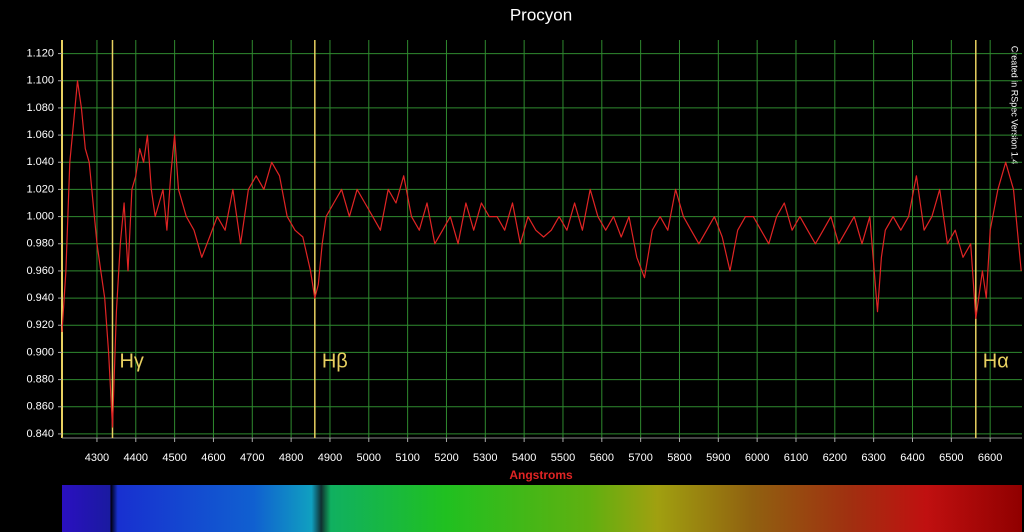  Describe the element at coordinates (40, 244) in the screenshot. I see `y-tick-label: 0.980` at that location.